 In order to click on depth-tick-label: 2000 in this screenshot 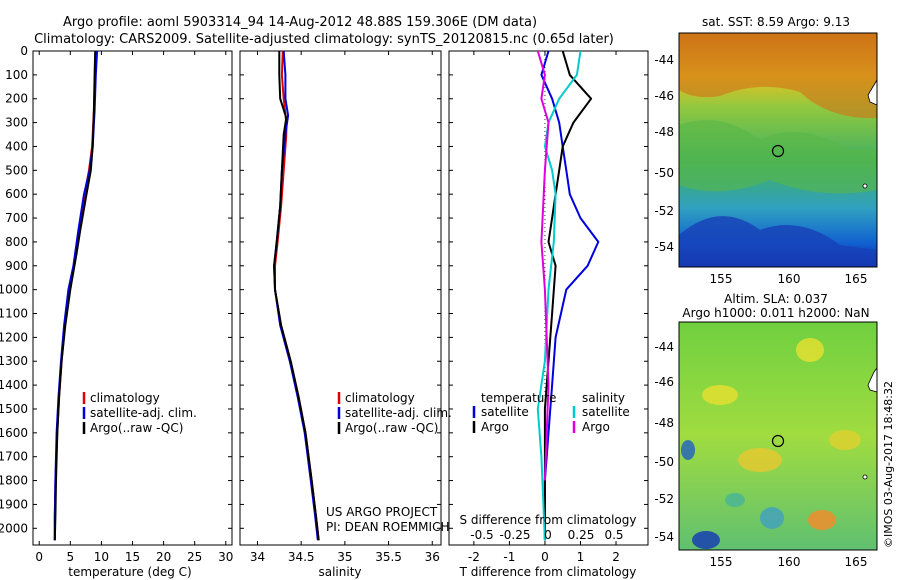, I will do `click(14, 528)`.